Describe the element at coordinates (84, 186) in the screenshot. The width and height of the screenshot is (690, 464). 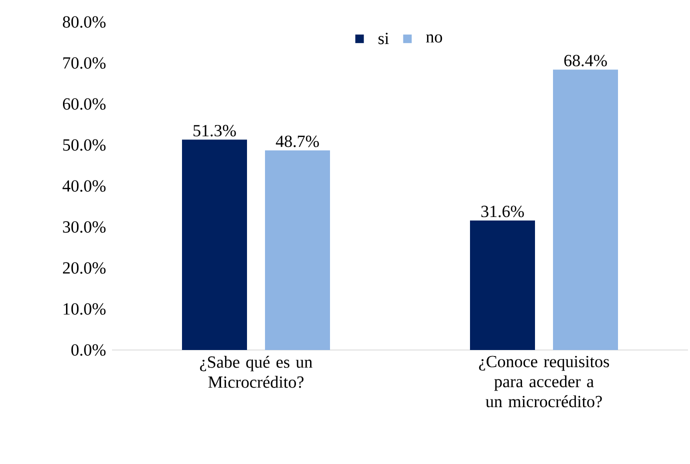
I see `y-tick-label: 40.0%` at that location.